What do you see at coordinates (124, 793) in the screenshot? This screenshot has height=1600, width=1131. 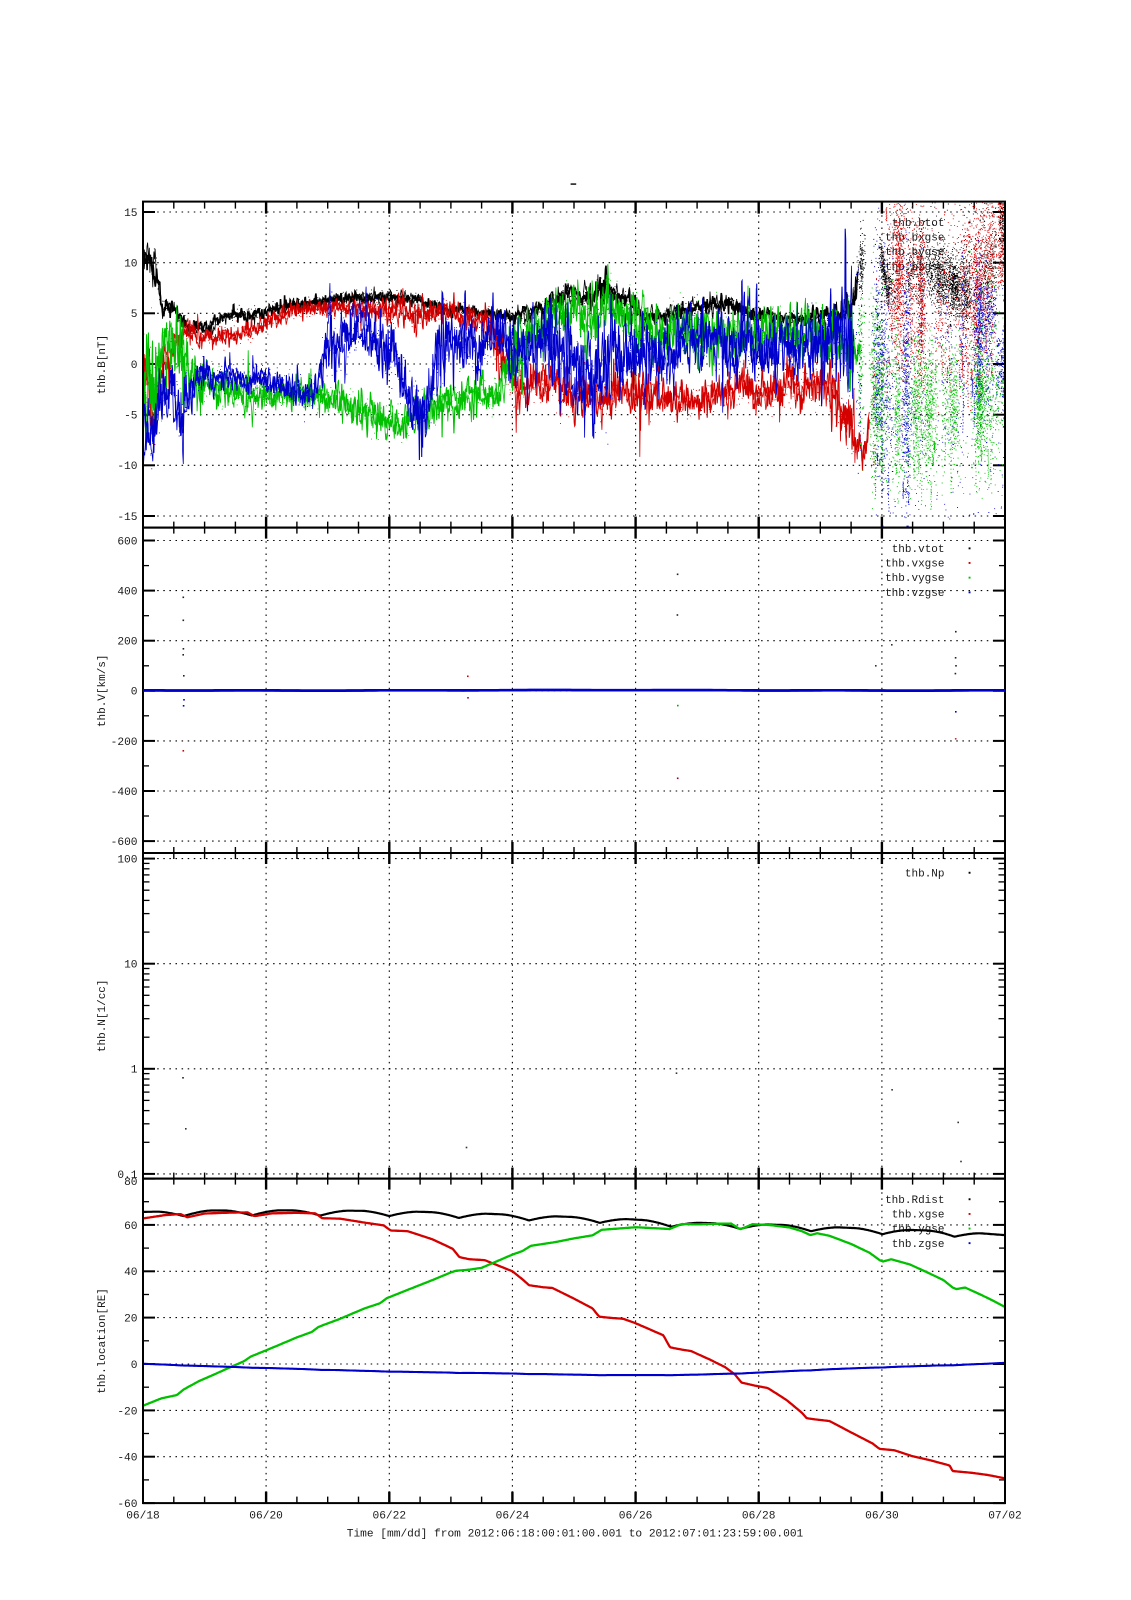 I see `svg-text: -400` at bounding box center [124, 793].